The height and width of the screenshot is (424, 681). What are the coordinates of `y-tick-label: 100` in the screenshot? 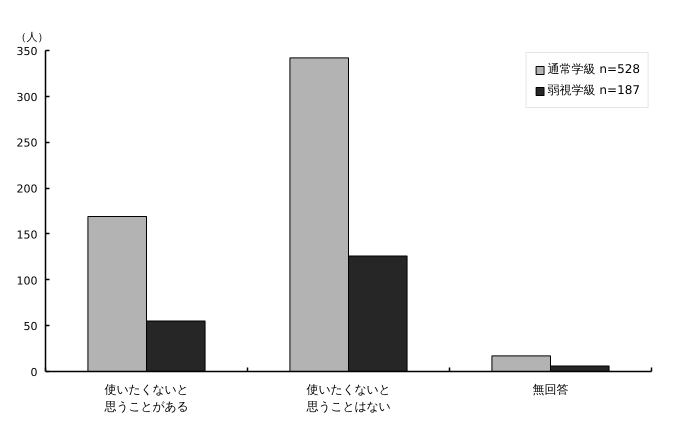 It's located at (27, 281).